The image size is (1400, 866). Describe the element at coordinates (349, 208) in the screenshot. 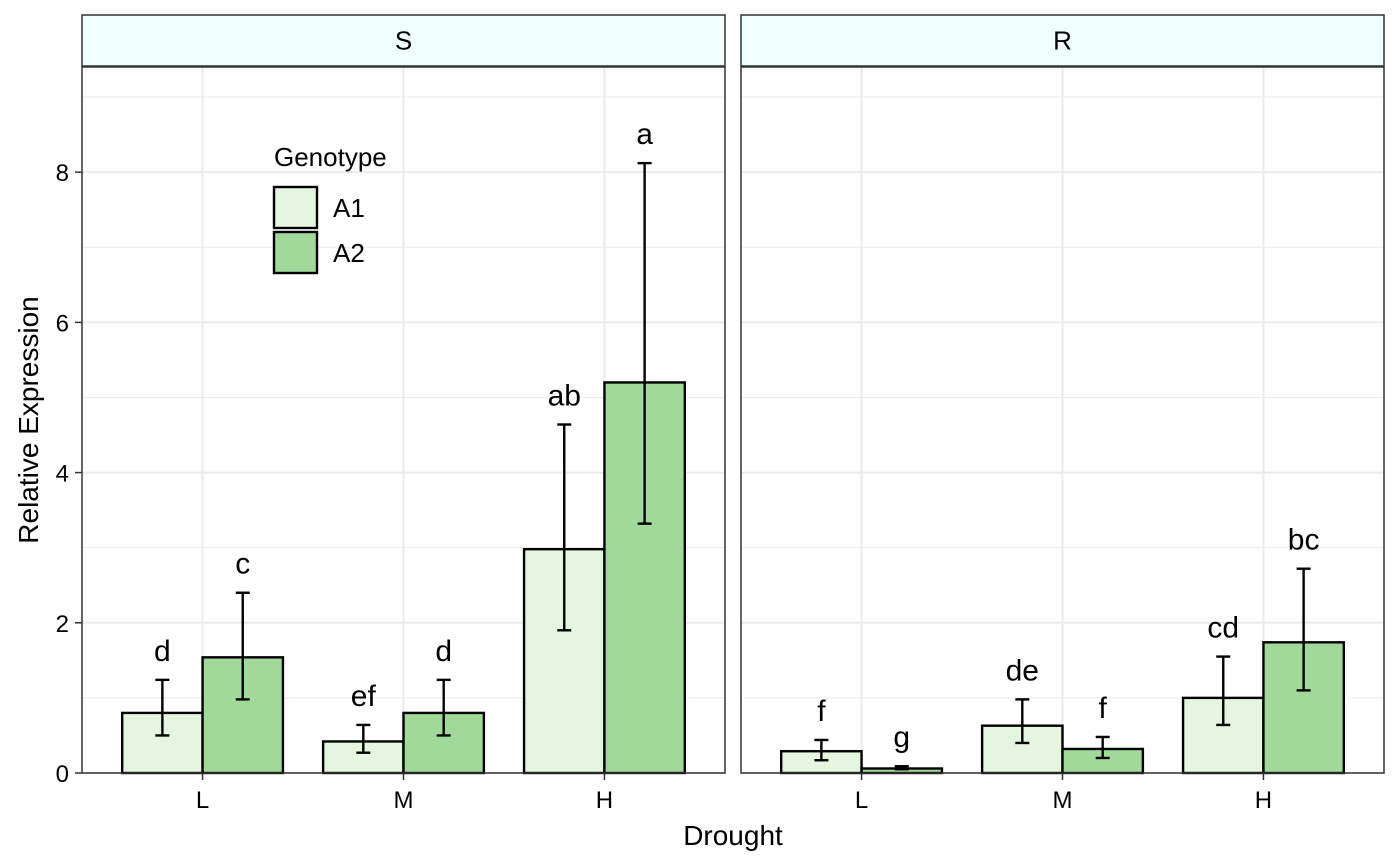

I see `legend-label-A1: A1` at that location.